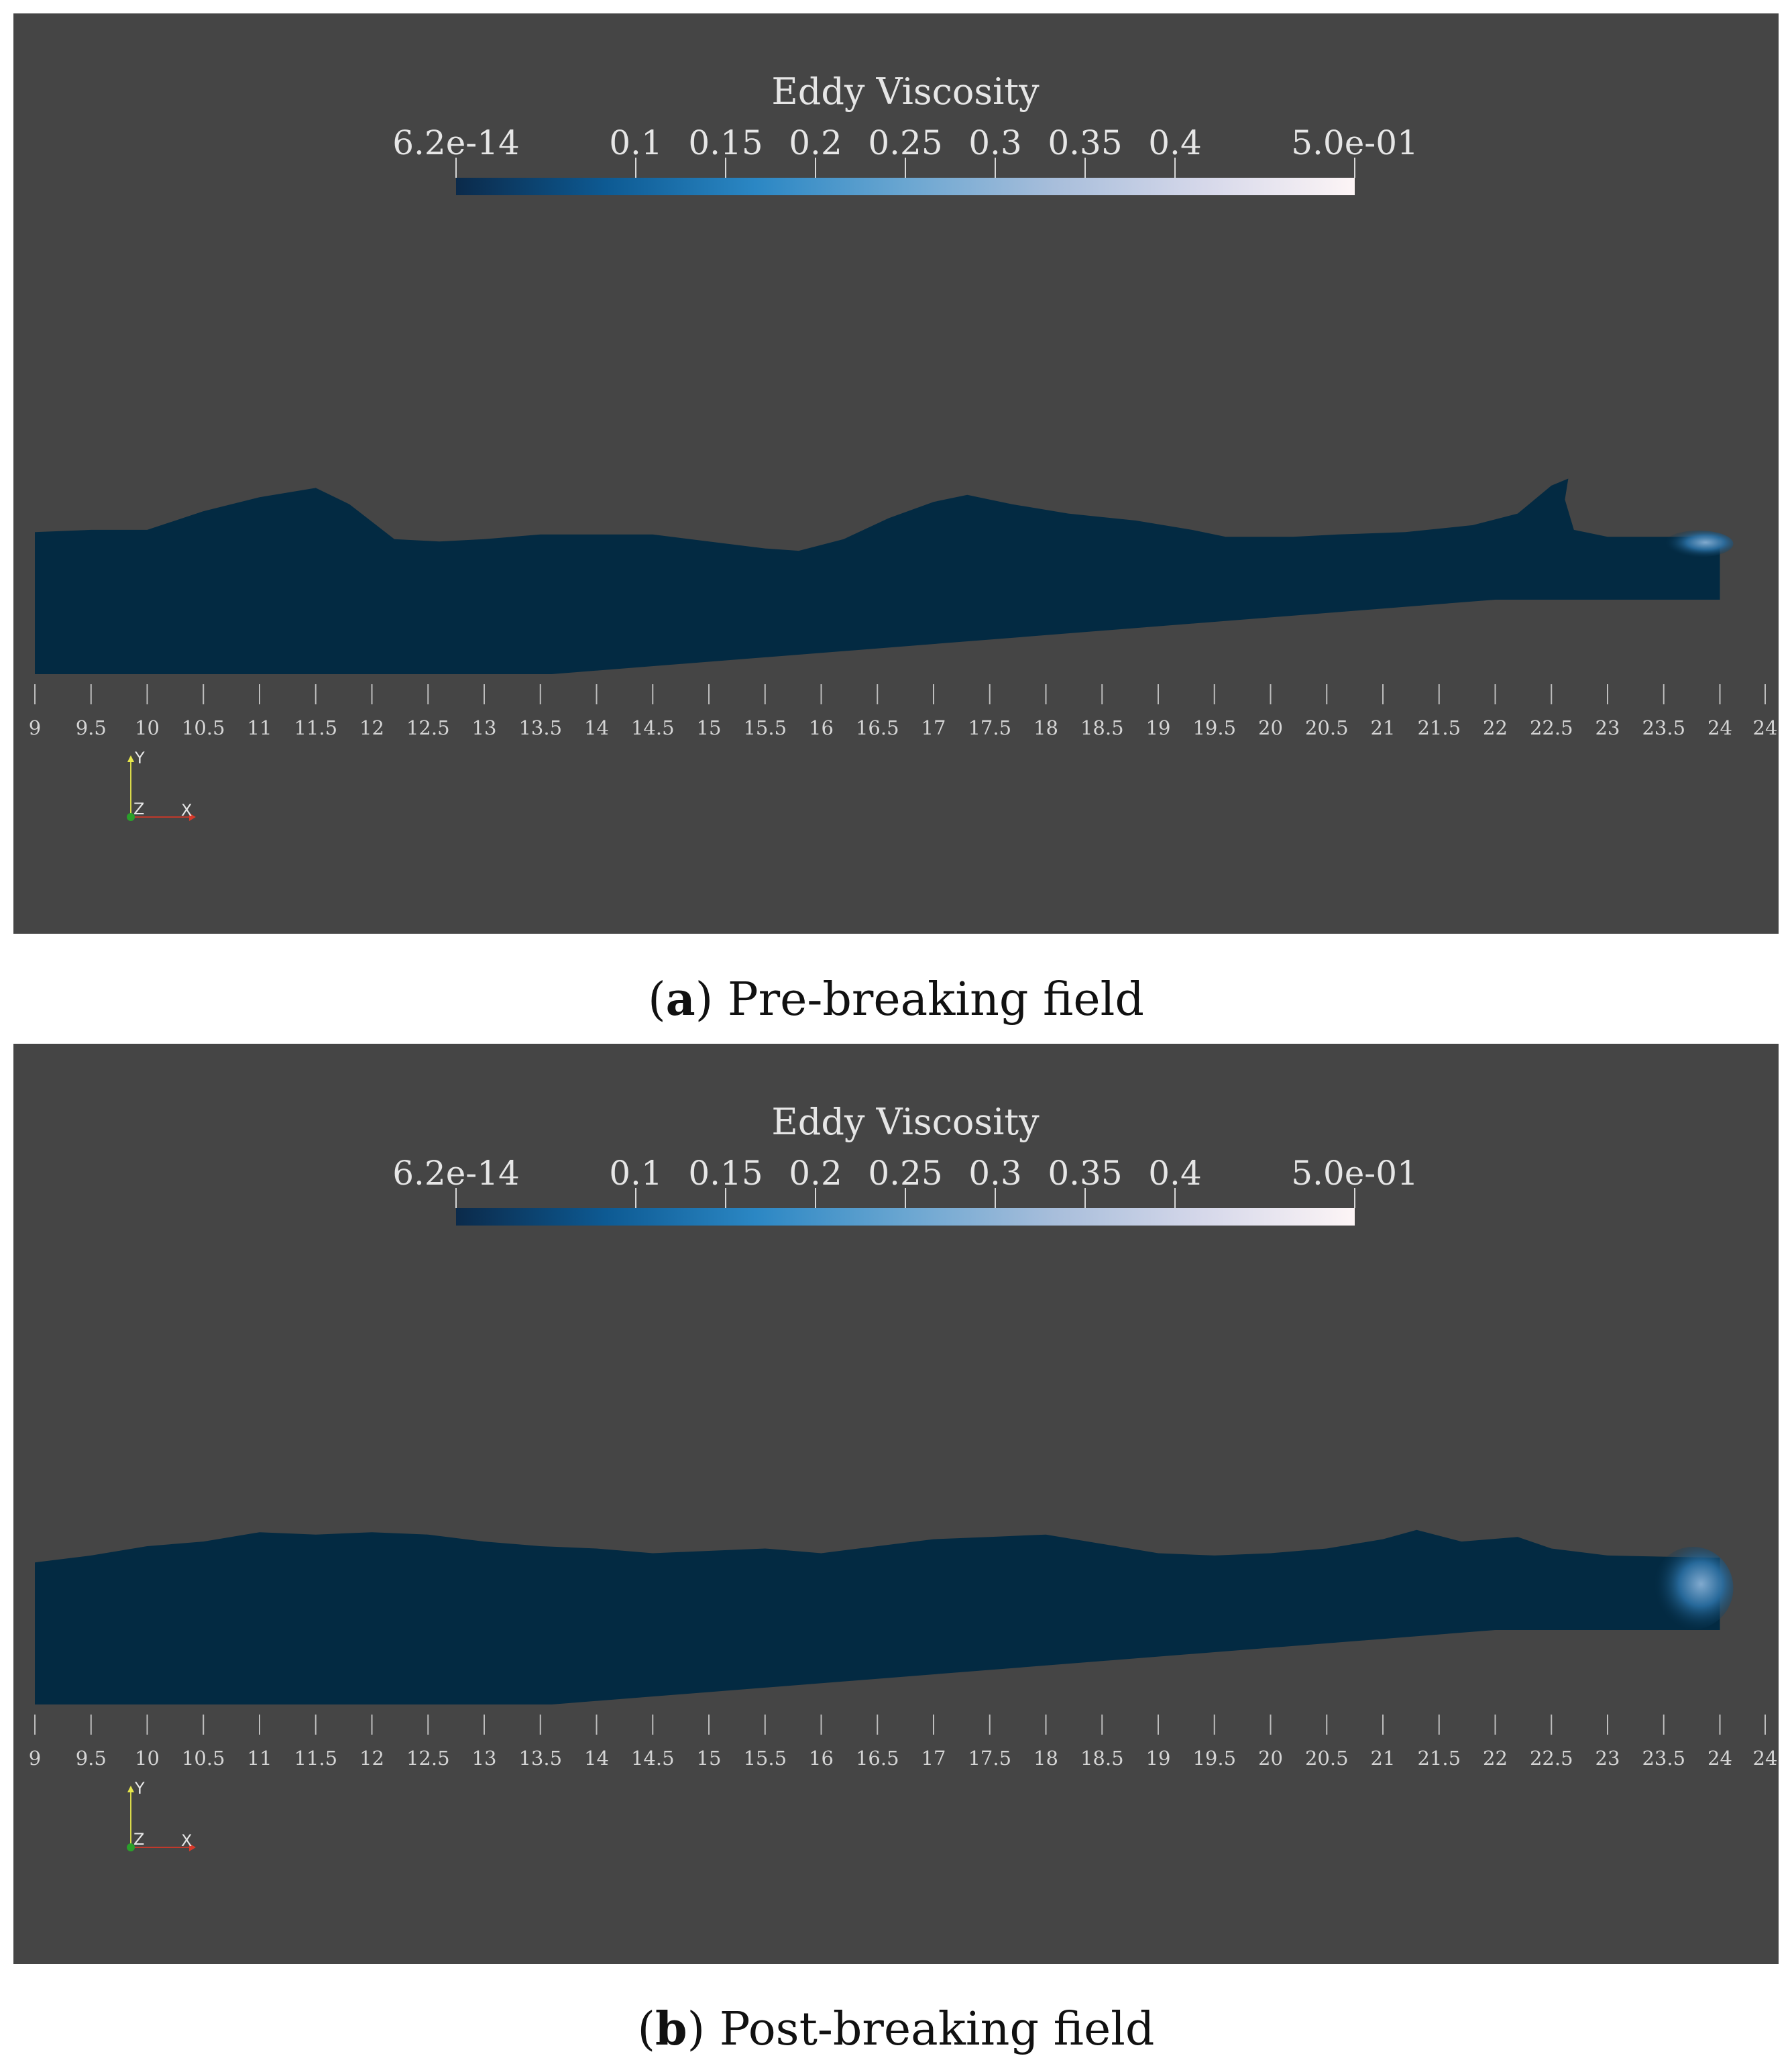  What do you see at coordinates (671, 2029) in the screenshot?
I see `caption-b-letter: b` at bounding box center [671, 2029].